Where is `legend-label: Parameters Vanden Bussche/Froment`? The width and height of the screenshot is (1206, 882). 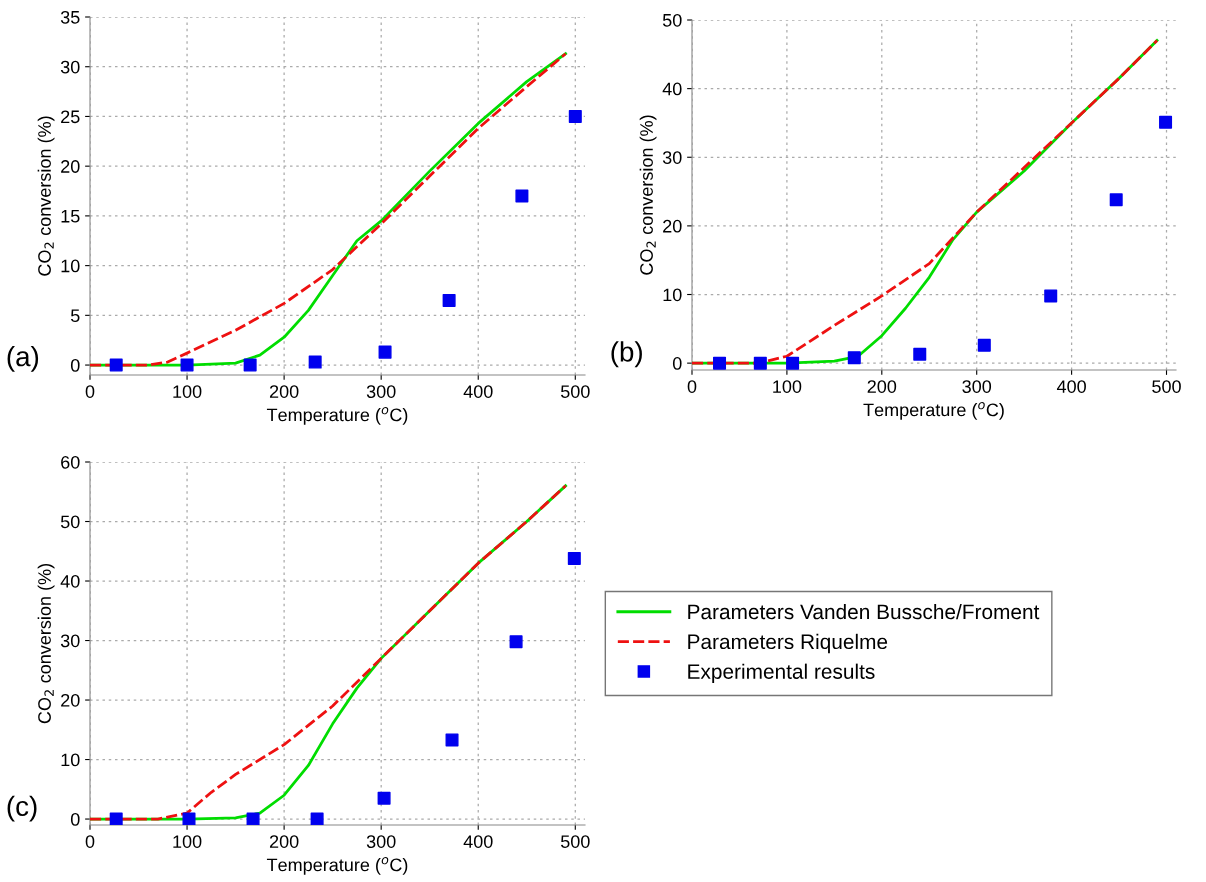
legend-label: Parameters Vanden Bussche/Froment is located at coordinates (864, 611).